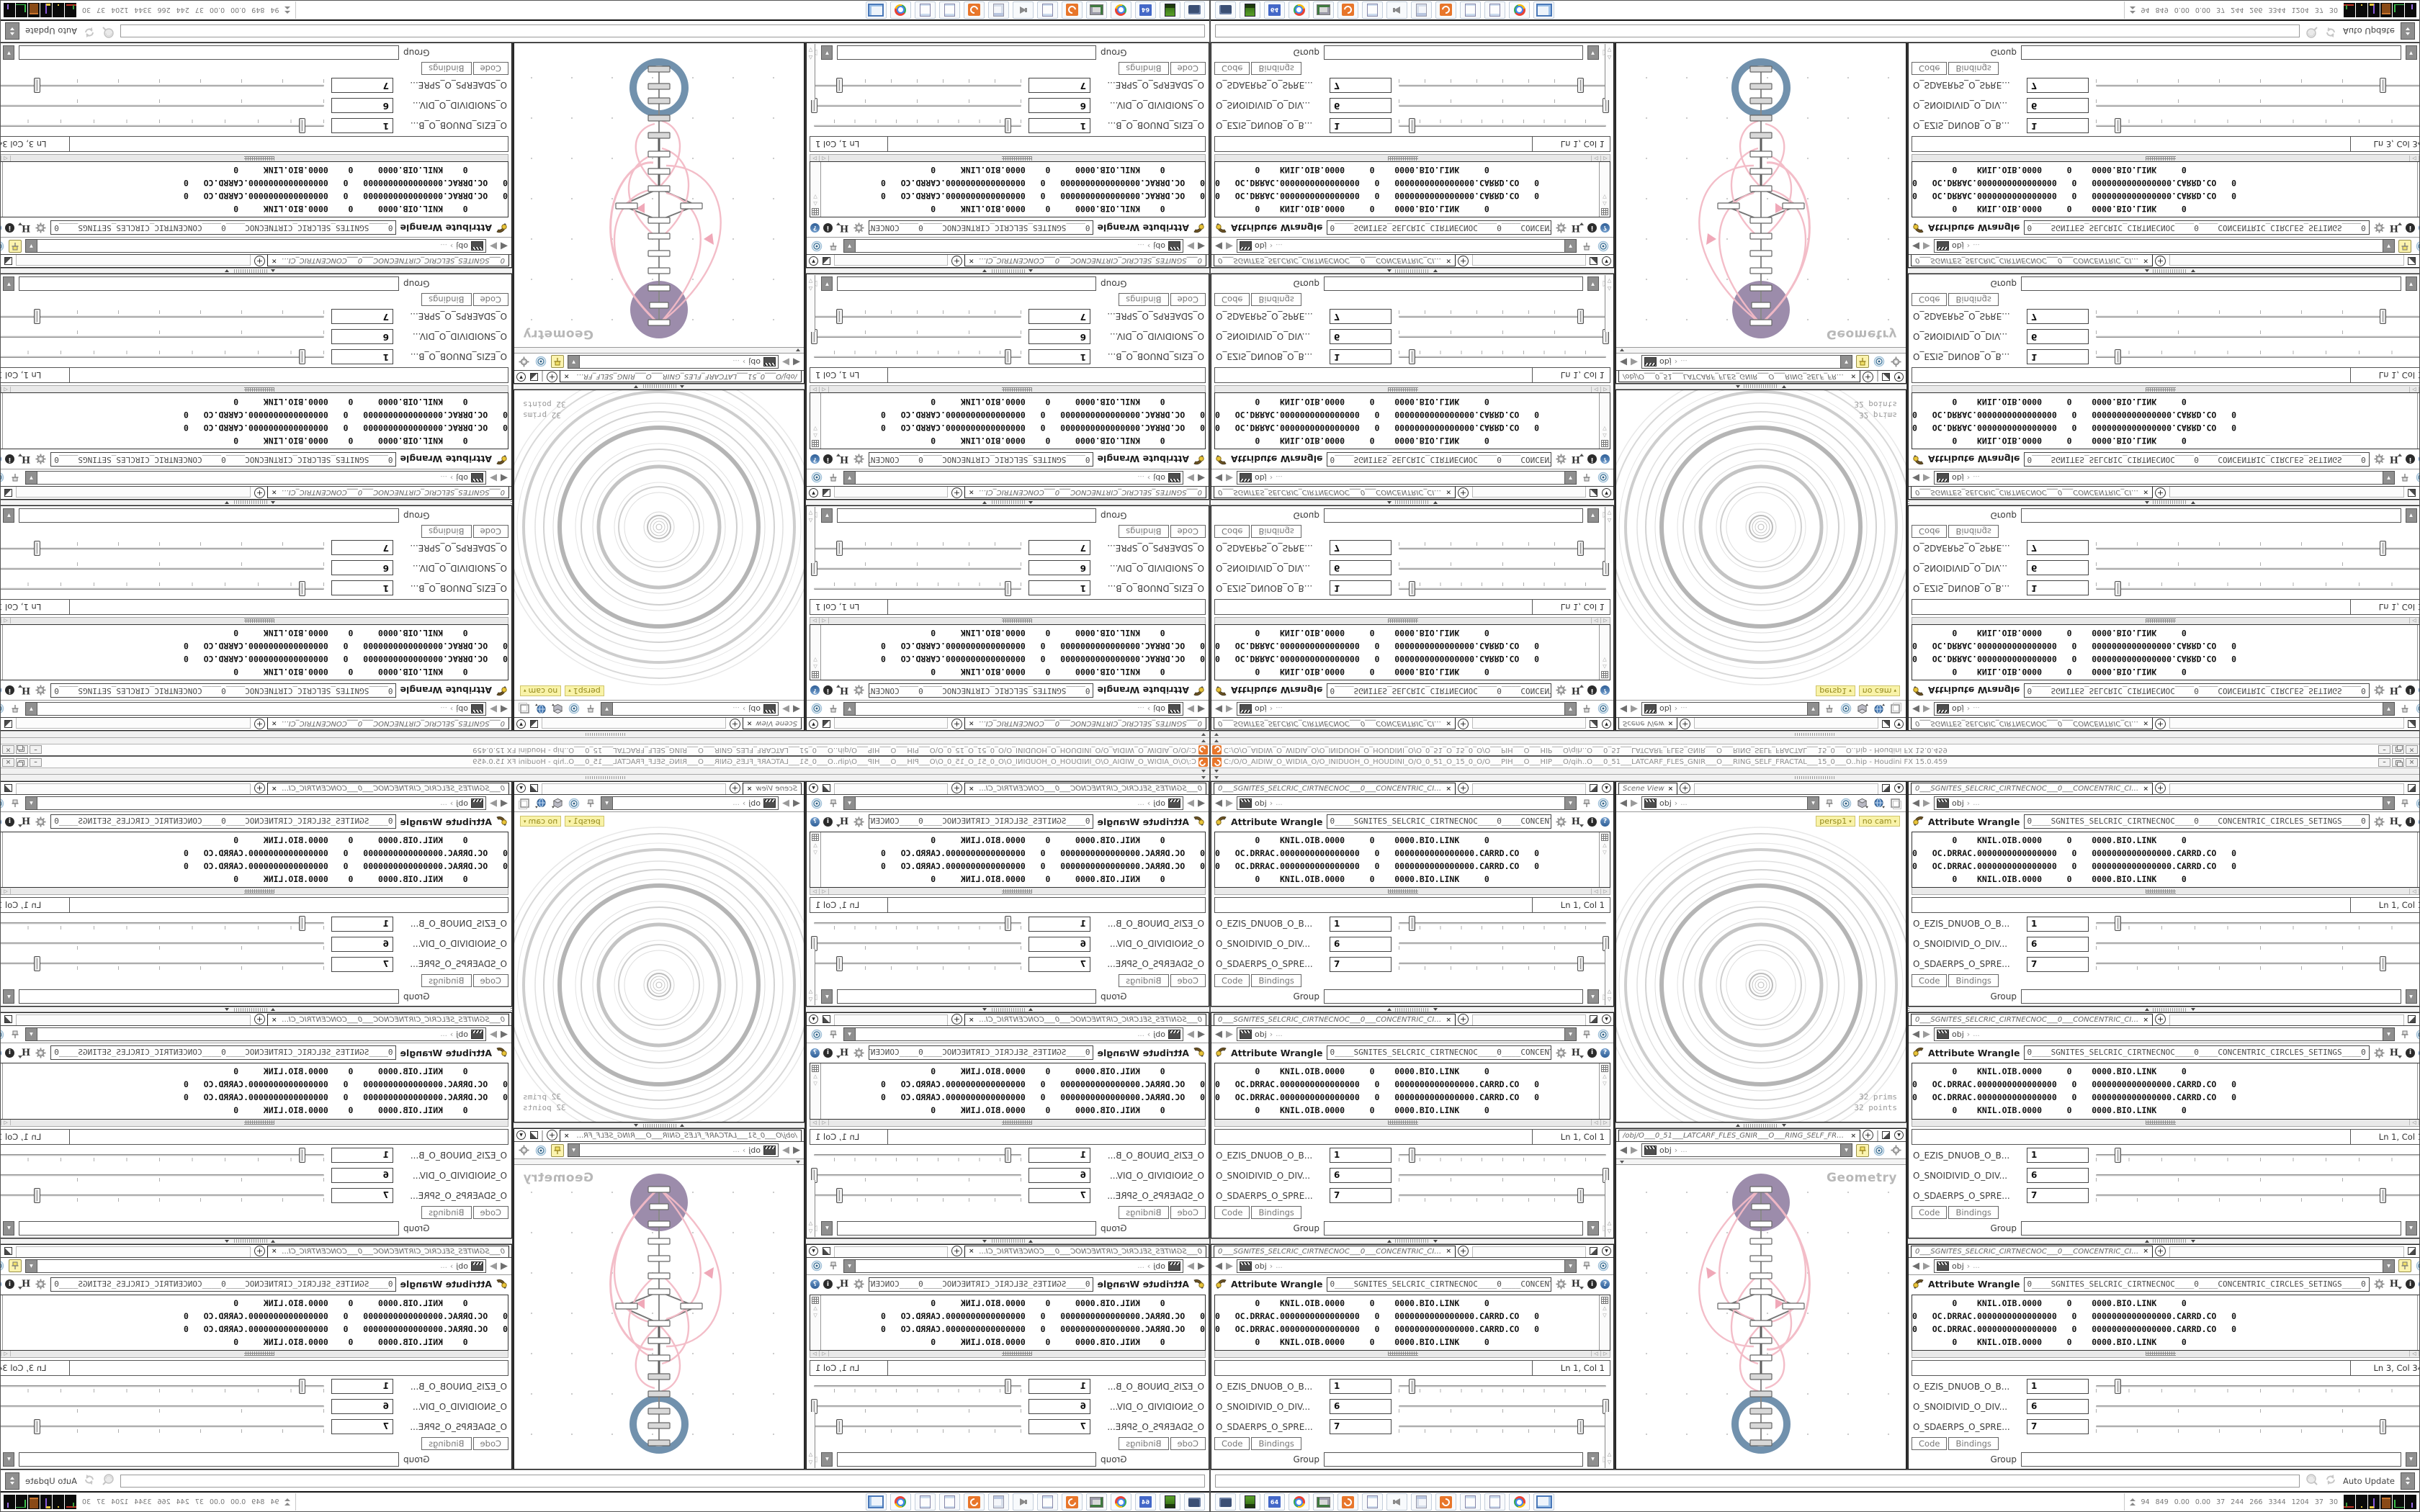  I want to click on chrome-icon, so click(1121, 10).